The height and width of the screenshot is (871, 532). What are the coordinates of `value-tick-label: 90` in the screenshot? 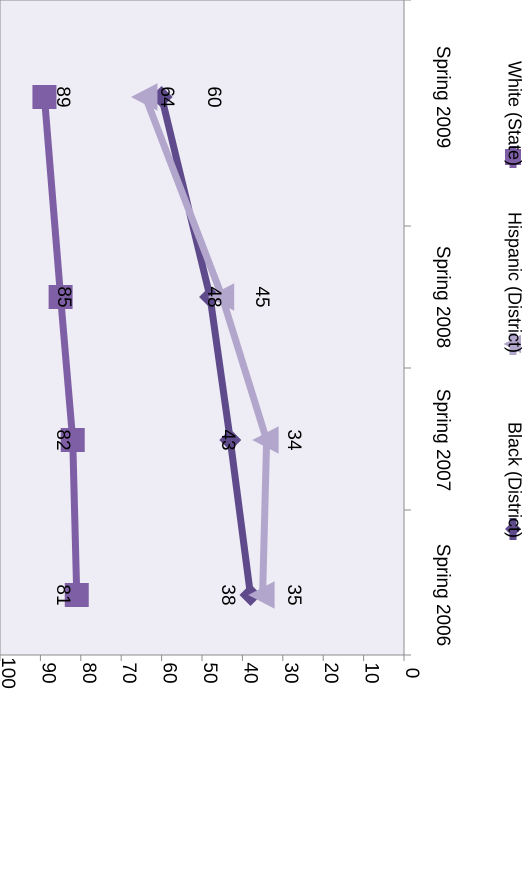 It's located at (47, 672).